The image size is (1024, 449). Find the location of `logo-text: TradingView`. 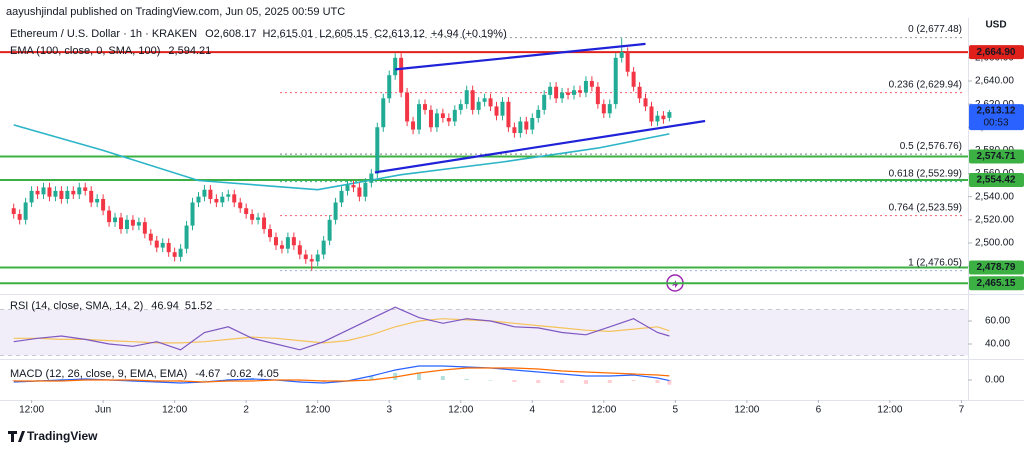

logo-text: TradingView is located at coordinates (62, 436).